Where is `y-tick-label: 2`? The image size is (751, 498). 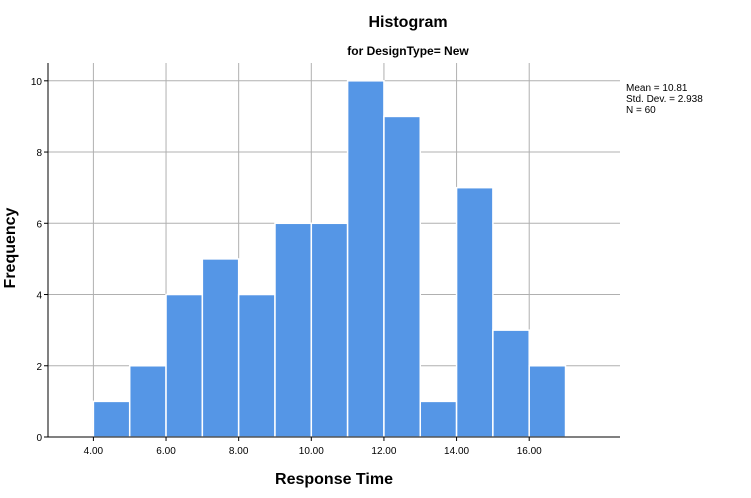 y-tick-label: 2 is located at coordinates (39, 367).